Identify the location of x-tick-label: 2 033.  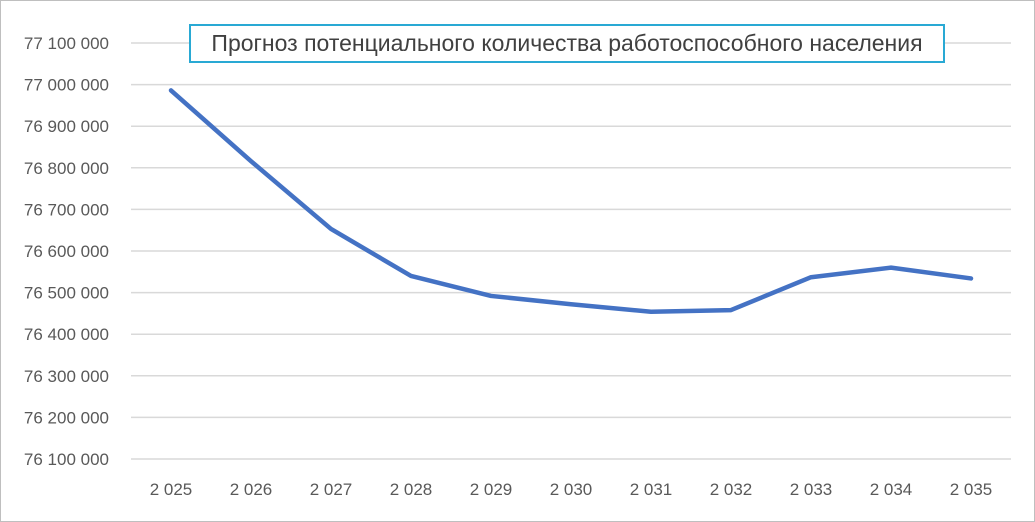
(811, 489).